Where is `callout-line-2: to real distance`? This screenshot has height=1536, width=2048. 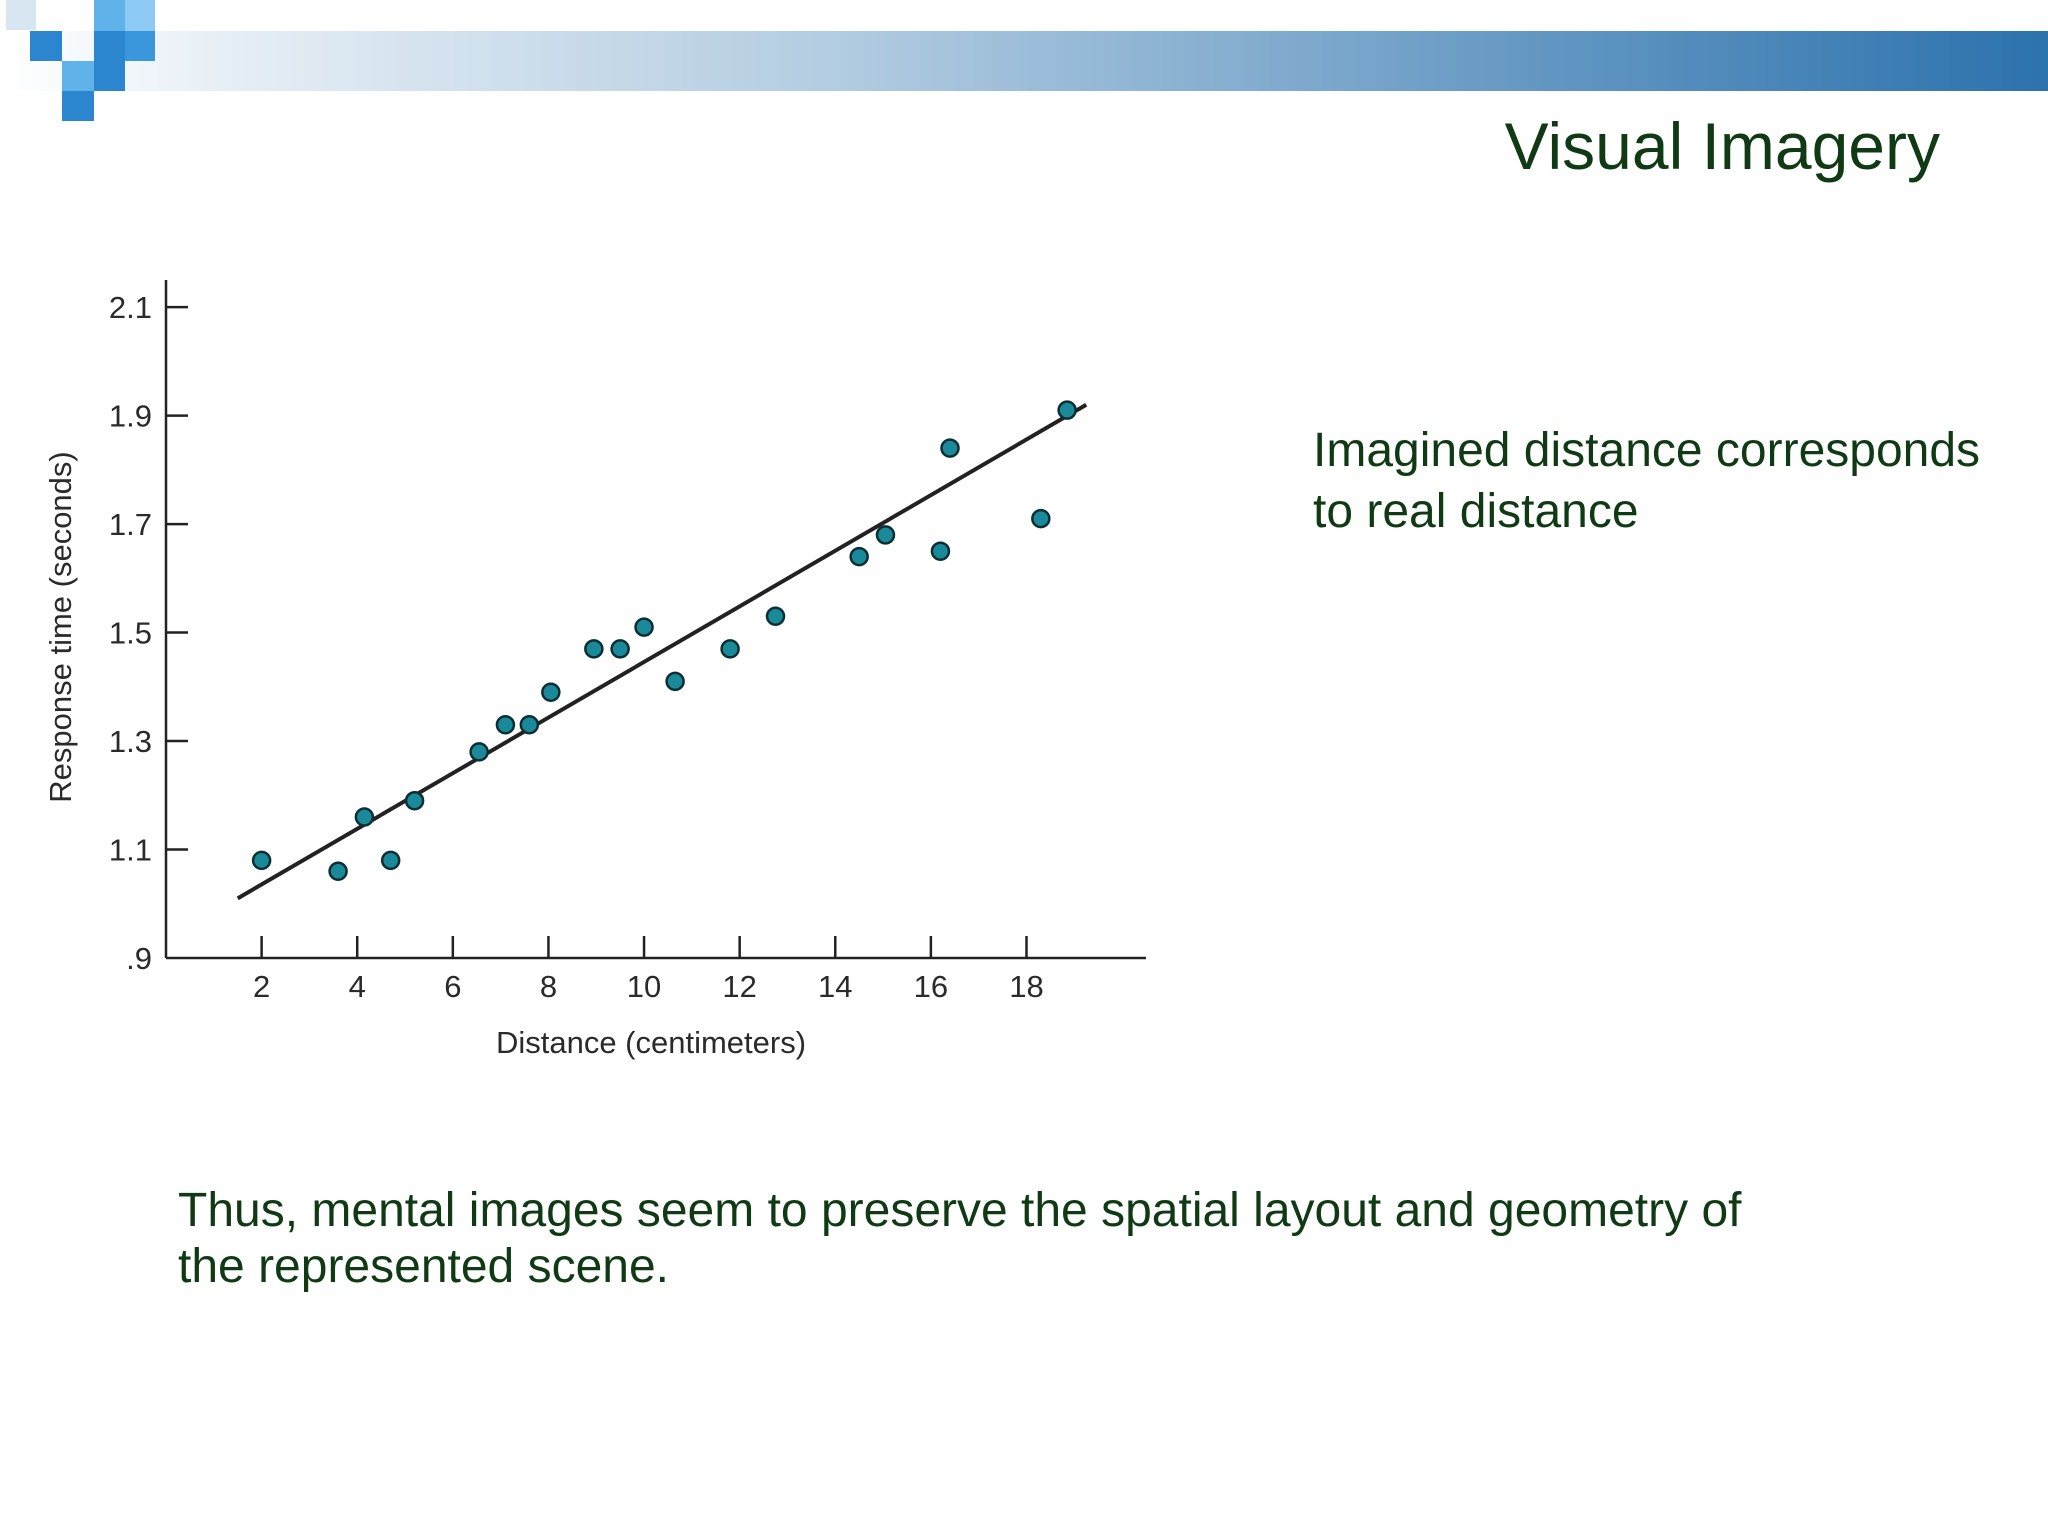
callout-line-2: to real distance is located at coordinates (1476, 511).